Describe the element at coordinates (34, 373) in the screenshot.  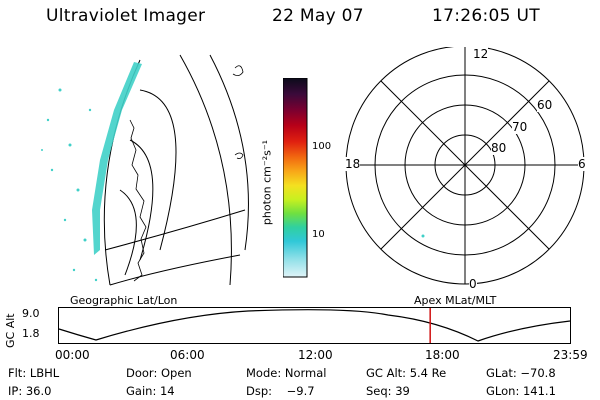
I see `status-filter: Flt: LBHL` at that location.